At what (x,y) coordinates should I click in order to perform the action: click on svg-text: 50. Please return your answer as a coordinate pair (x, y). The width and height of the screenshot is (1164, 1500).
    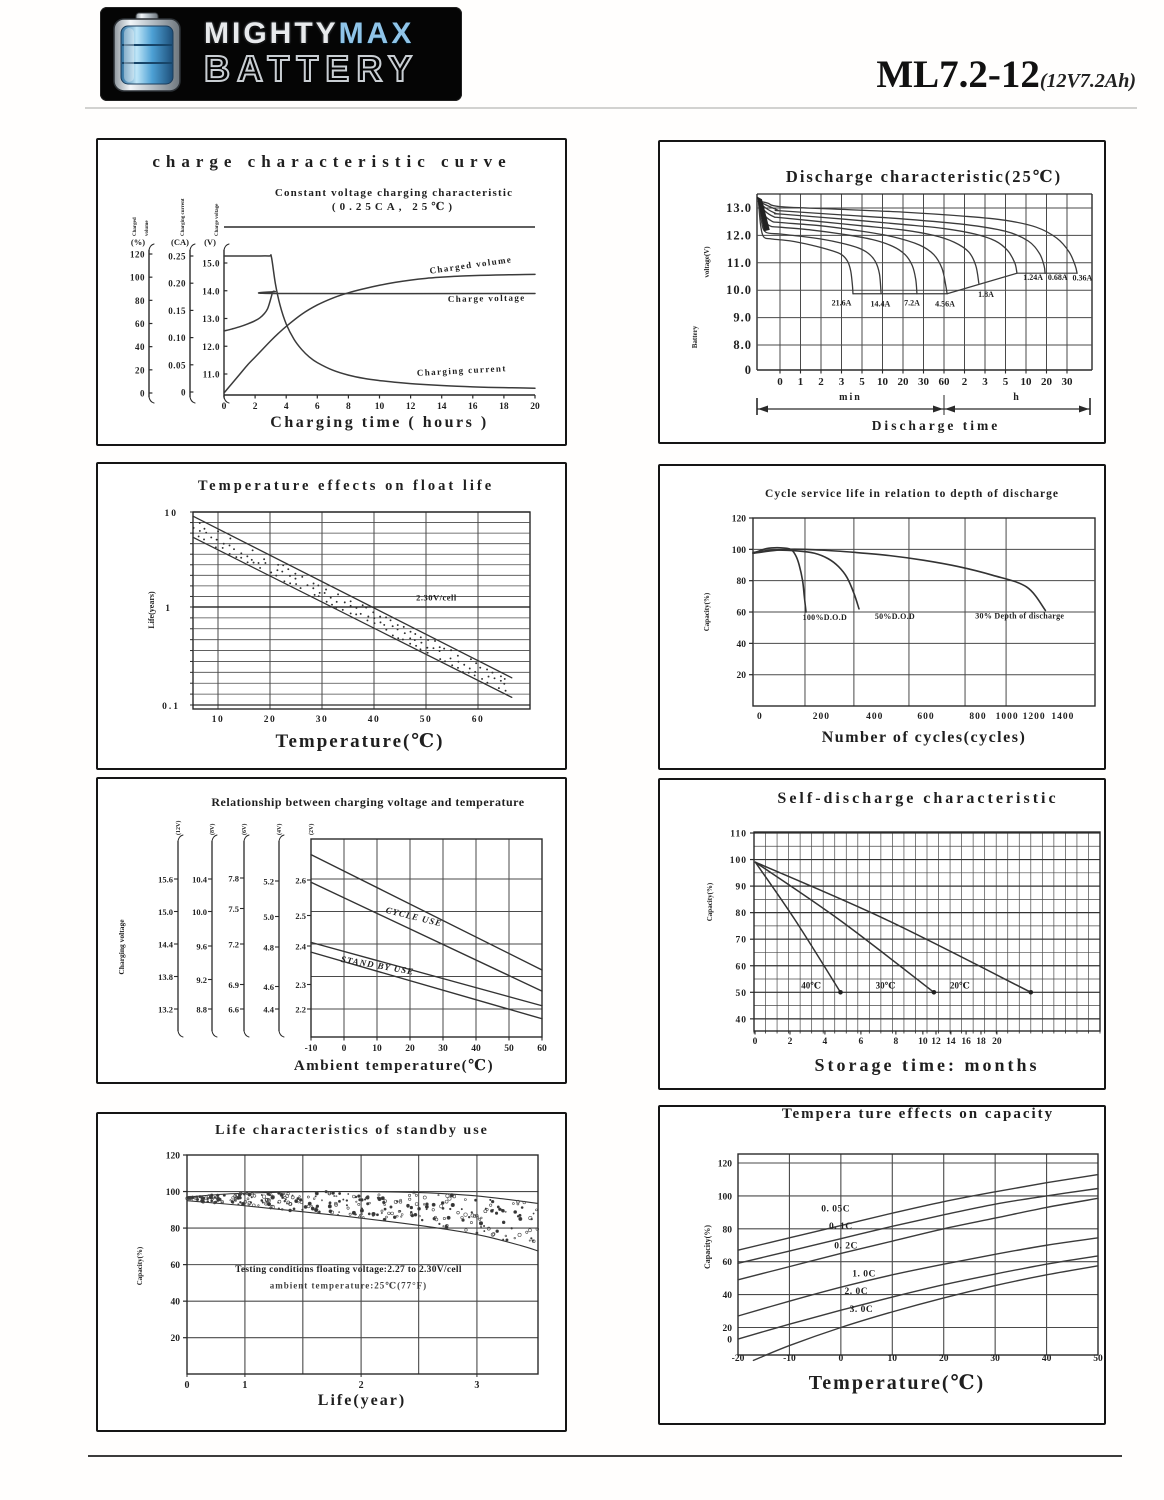
    Looking at the image, I should click on (426, 720).